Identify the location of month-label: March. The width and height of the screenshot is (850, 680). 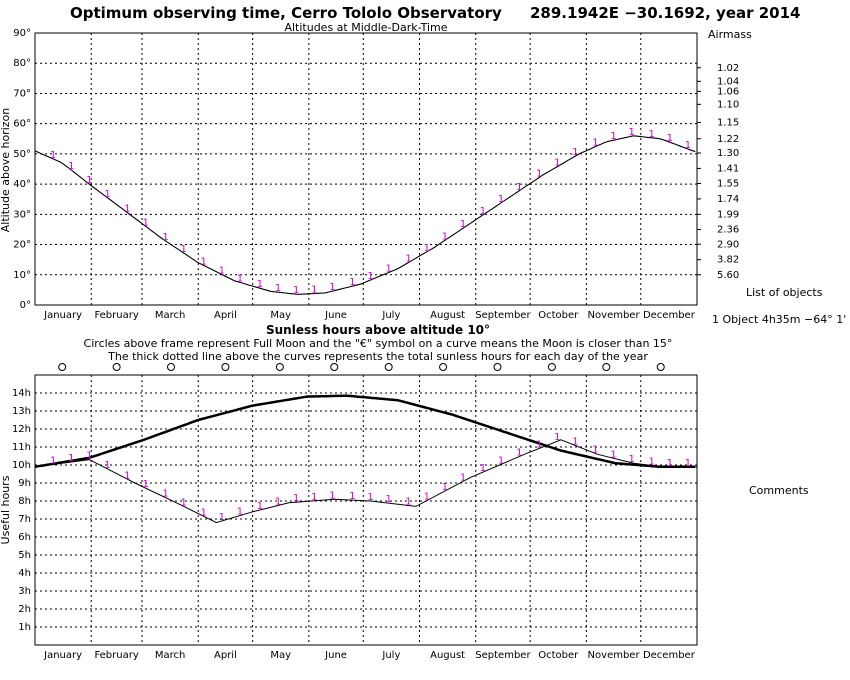
(170, 315).